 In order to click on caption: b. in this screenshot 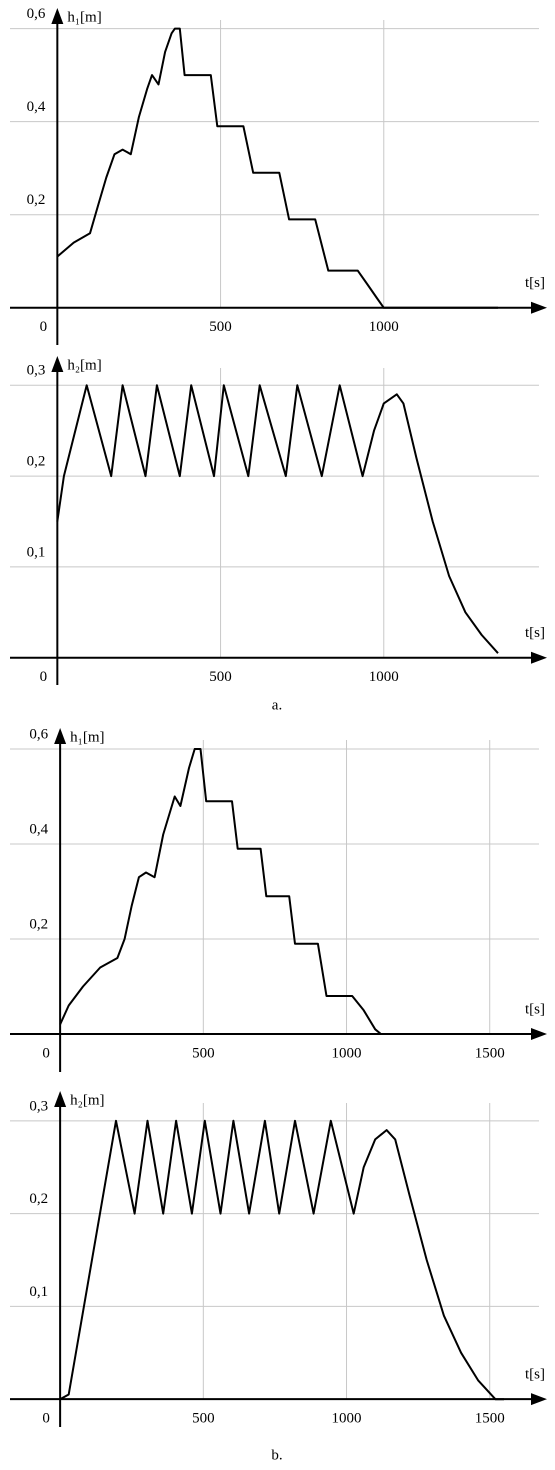, I will do `click(276, 1455)`.